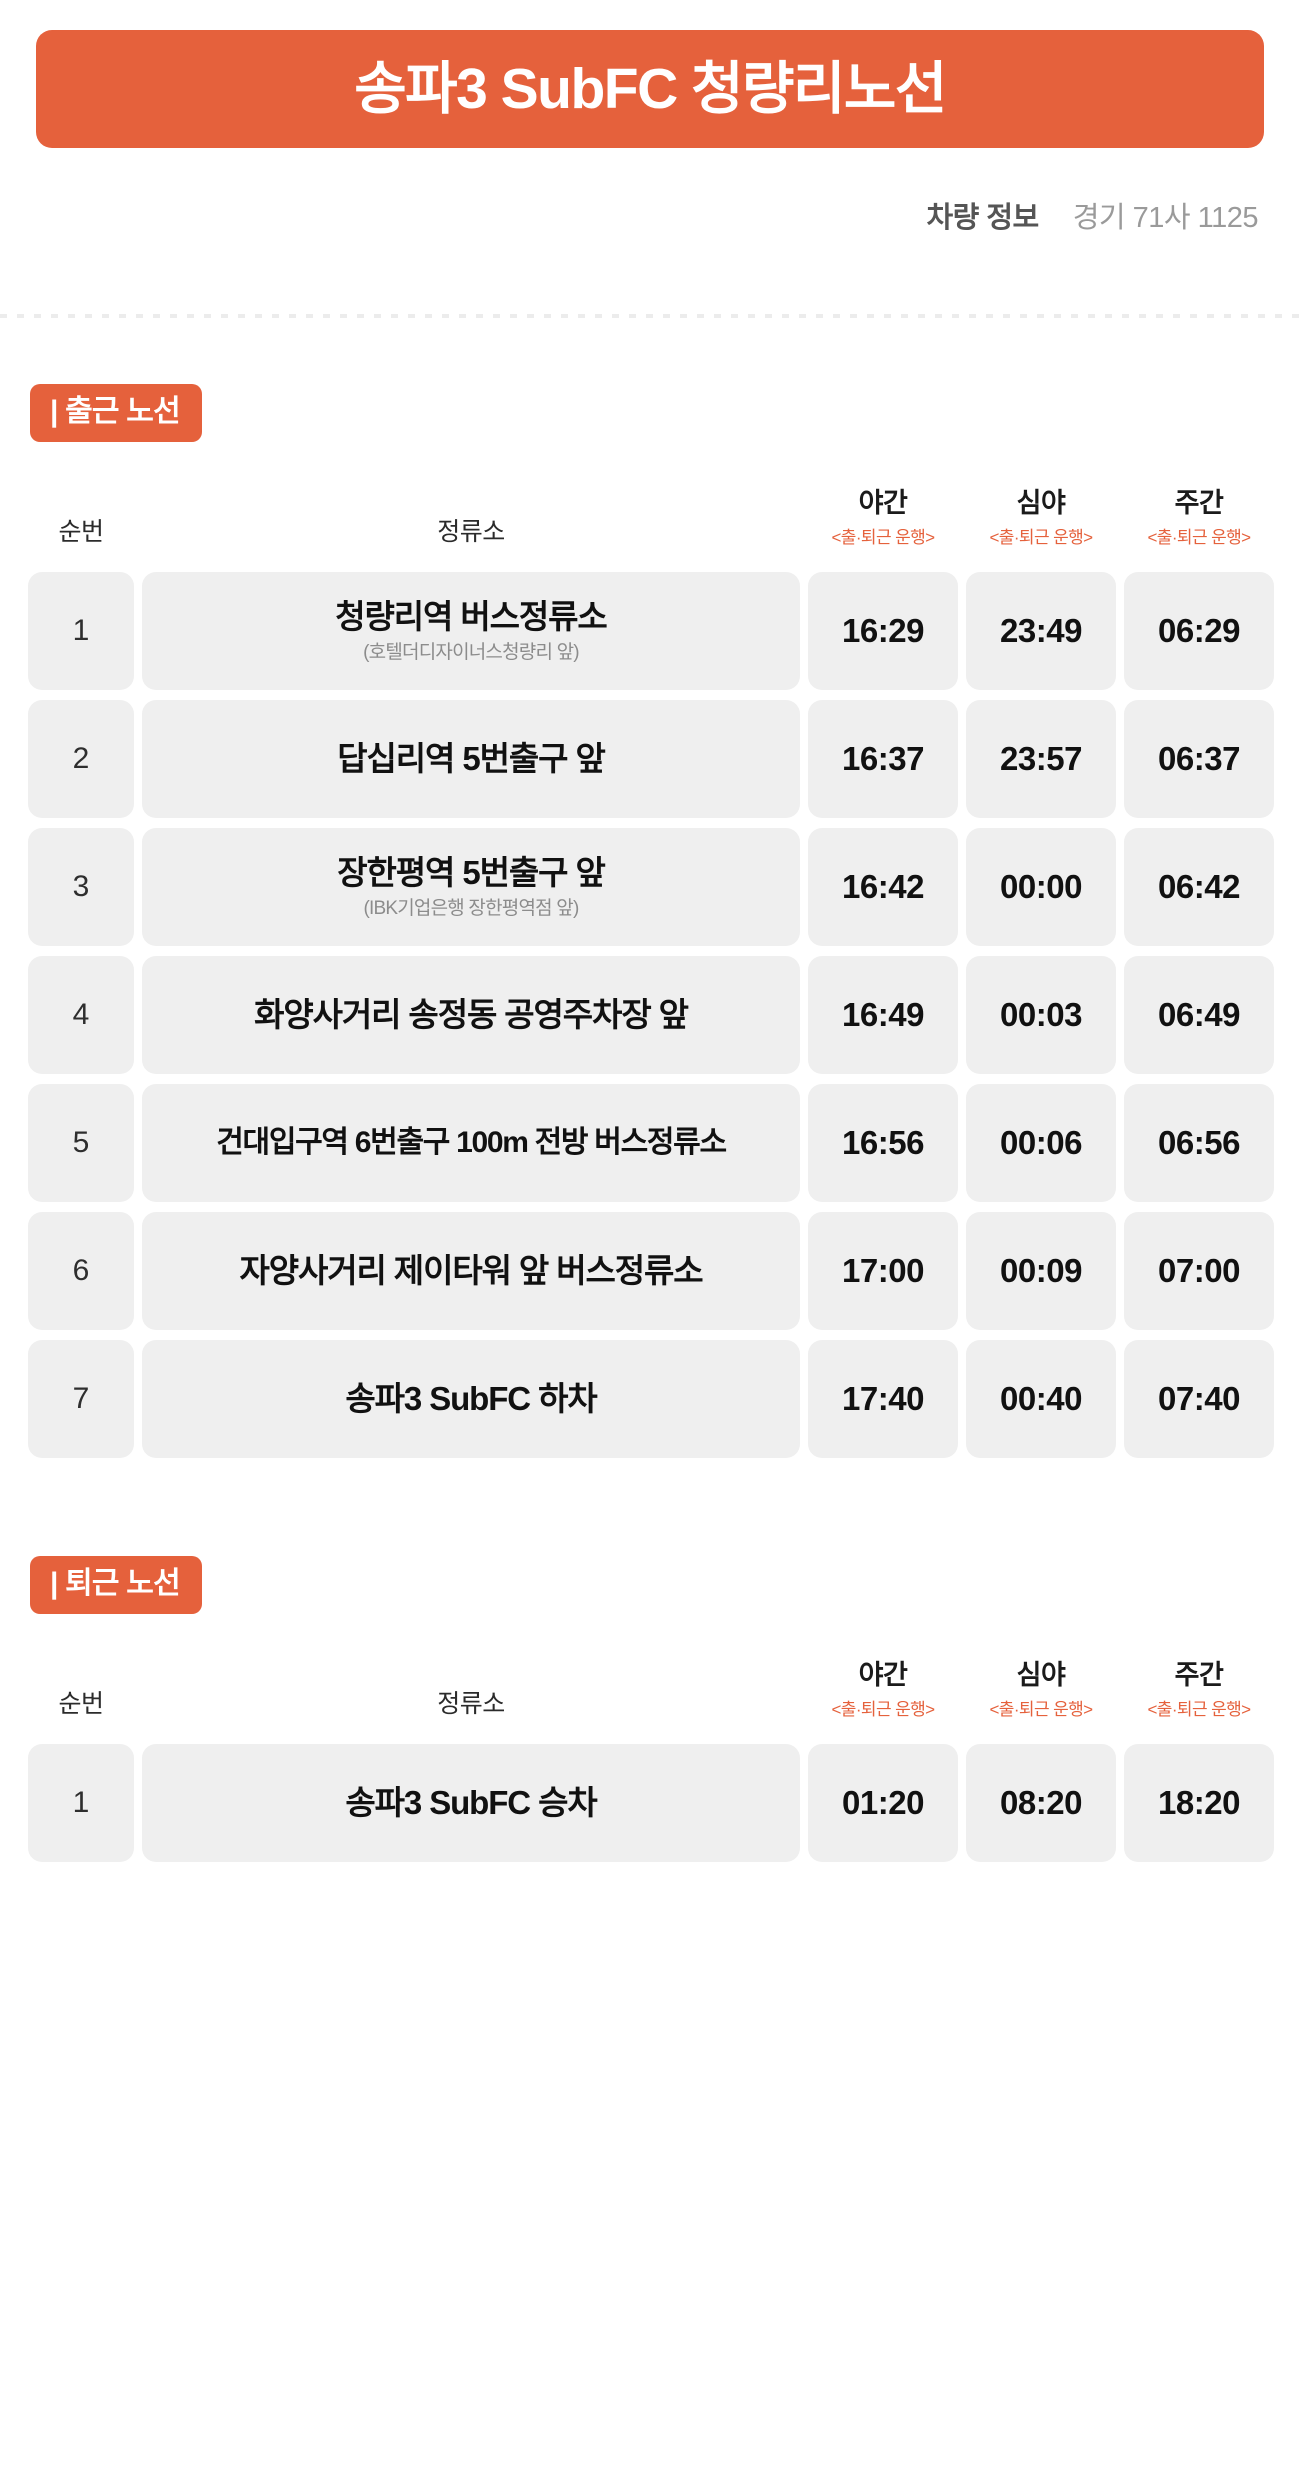  I want to click on bus-stop-cell: 자양사거리 제이타워 앞 버스정류소, so click(471, 1271).